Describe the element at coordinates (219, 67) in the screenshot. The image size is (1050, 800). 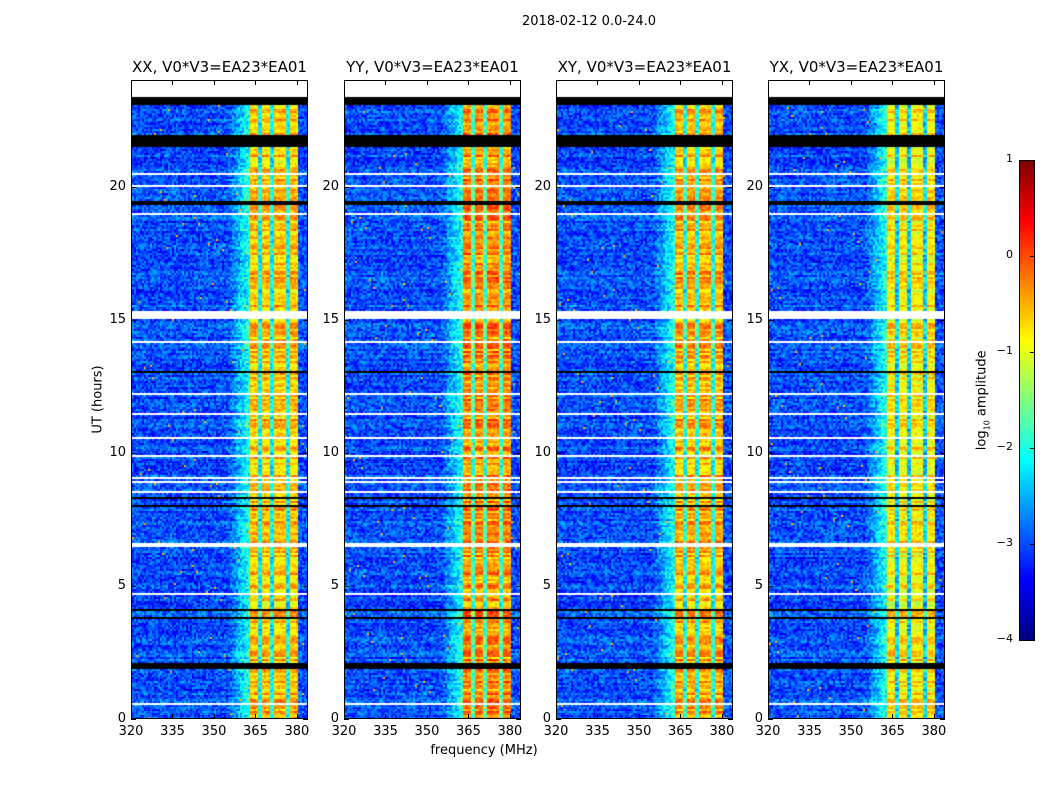
I see `panel-title: XX, V0*V3=EA23*EA01` at that location.